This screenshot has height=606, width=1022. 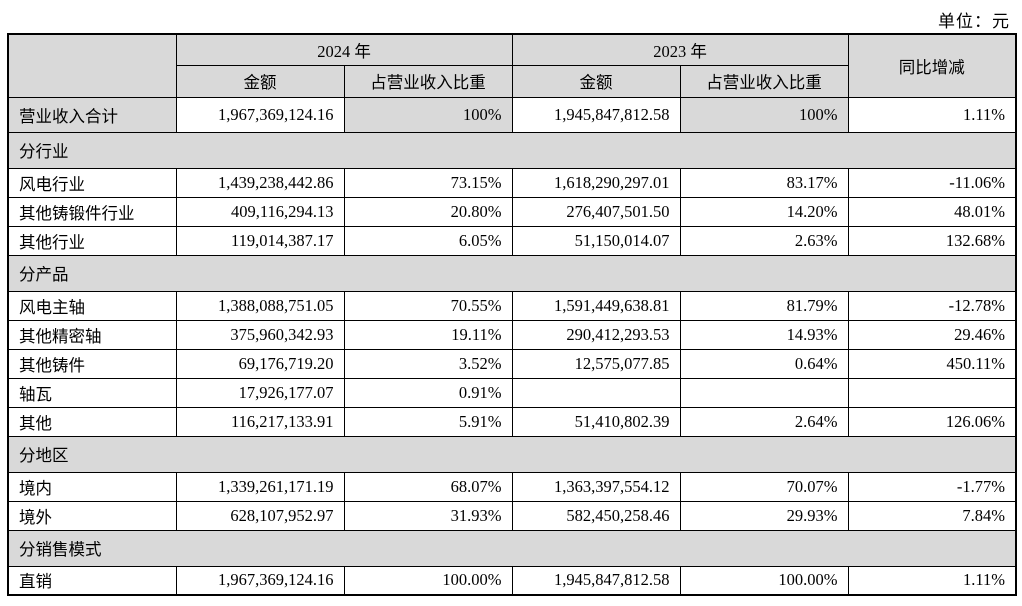 What do you see at coordinates (932, 240) in the screenshot?
I see `yoy-change: 132.68%` at bounding box center [932, 240].